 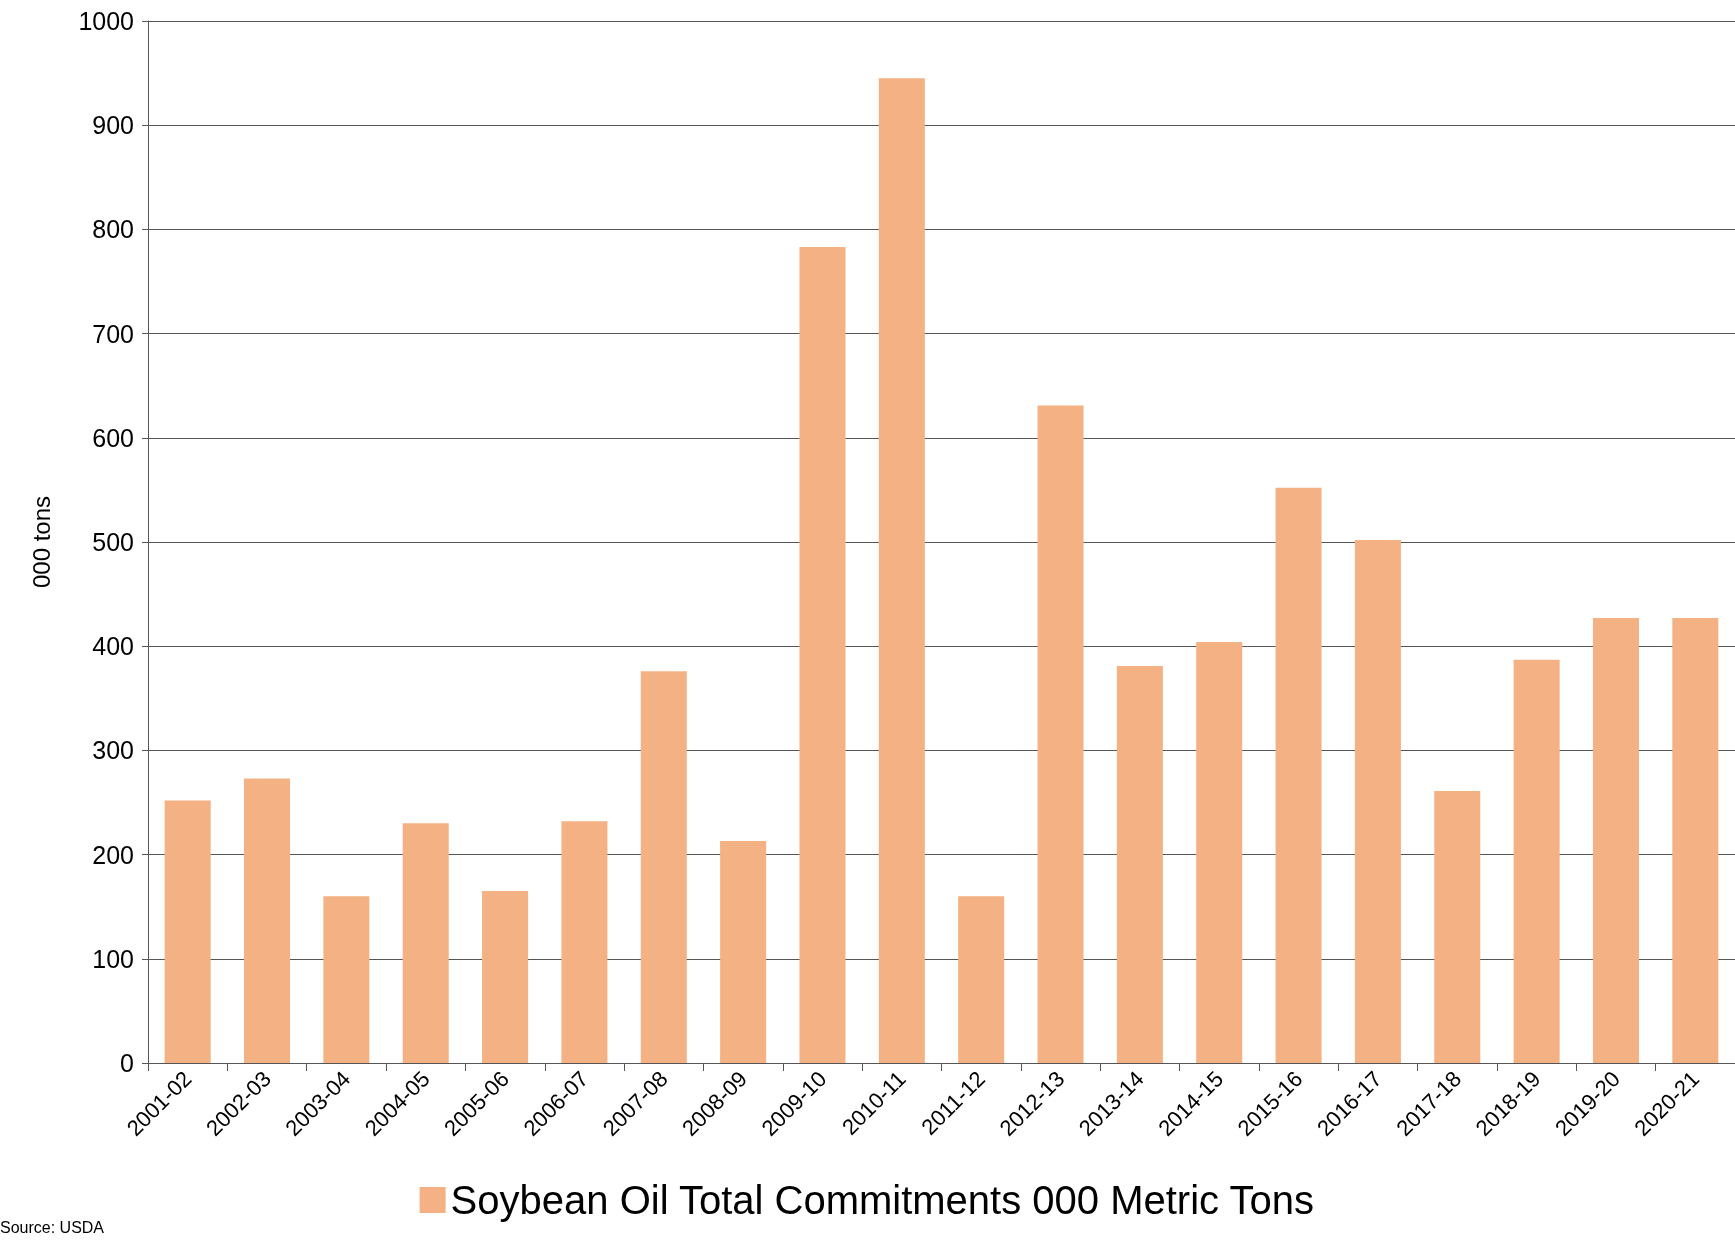 I want to click on y-tick-label: 600, so click(x=113, y=437).